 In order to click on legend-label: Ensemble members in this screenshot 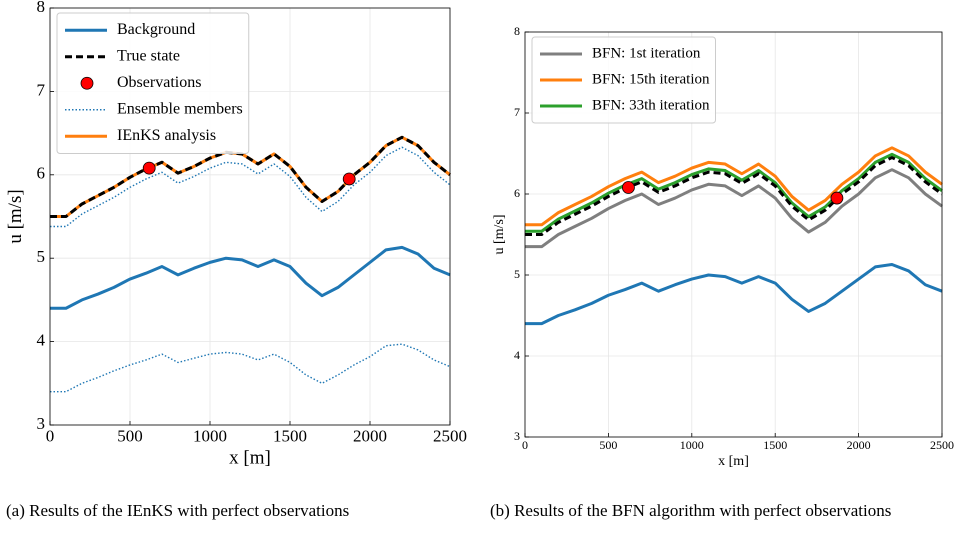, I will do `click(180, 108)`.